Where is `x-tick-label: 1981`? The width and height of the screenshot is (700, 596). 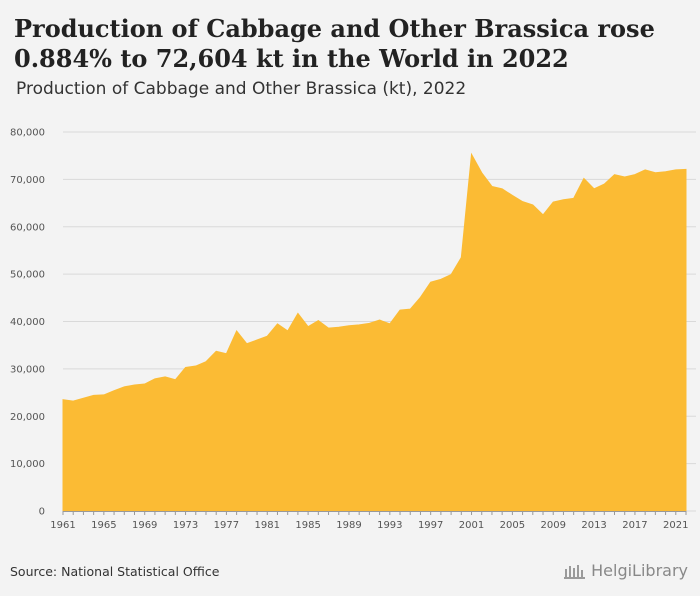 x-tick-label: 1981 is located at coordinates (267, 525).